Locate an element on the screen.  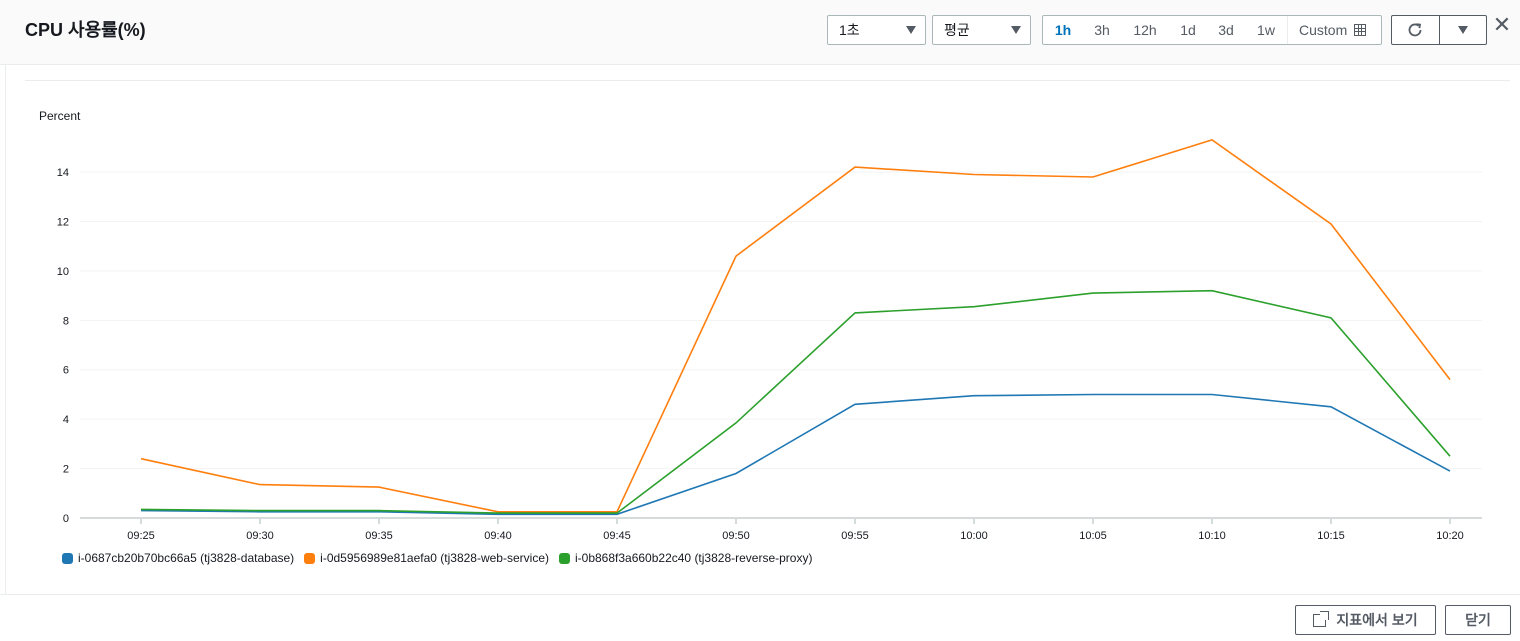
close-button: 닫기 is located at coordinates (1478, 620).